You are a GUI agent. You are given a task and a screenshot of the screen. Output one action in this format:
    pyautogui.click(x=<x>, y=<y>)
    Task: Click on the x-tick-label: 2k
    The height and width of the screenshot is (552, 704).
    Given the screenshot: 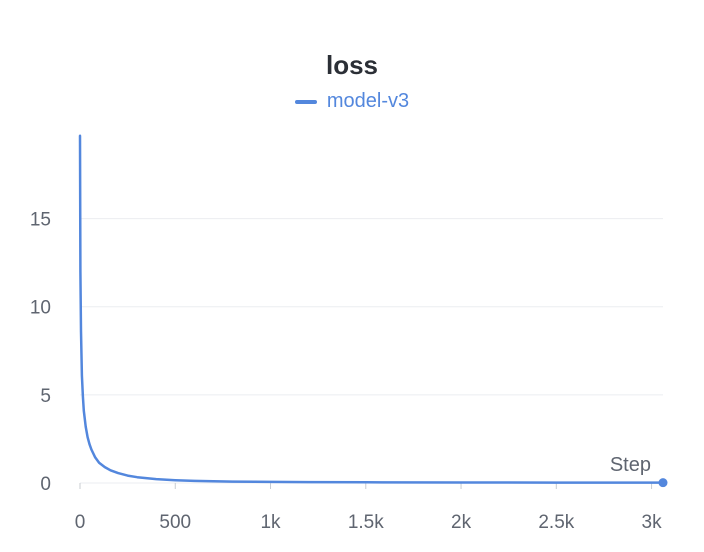 What is the action you would take?
    pyautogui.click(x=461, y=522)
    